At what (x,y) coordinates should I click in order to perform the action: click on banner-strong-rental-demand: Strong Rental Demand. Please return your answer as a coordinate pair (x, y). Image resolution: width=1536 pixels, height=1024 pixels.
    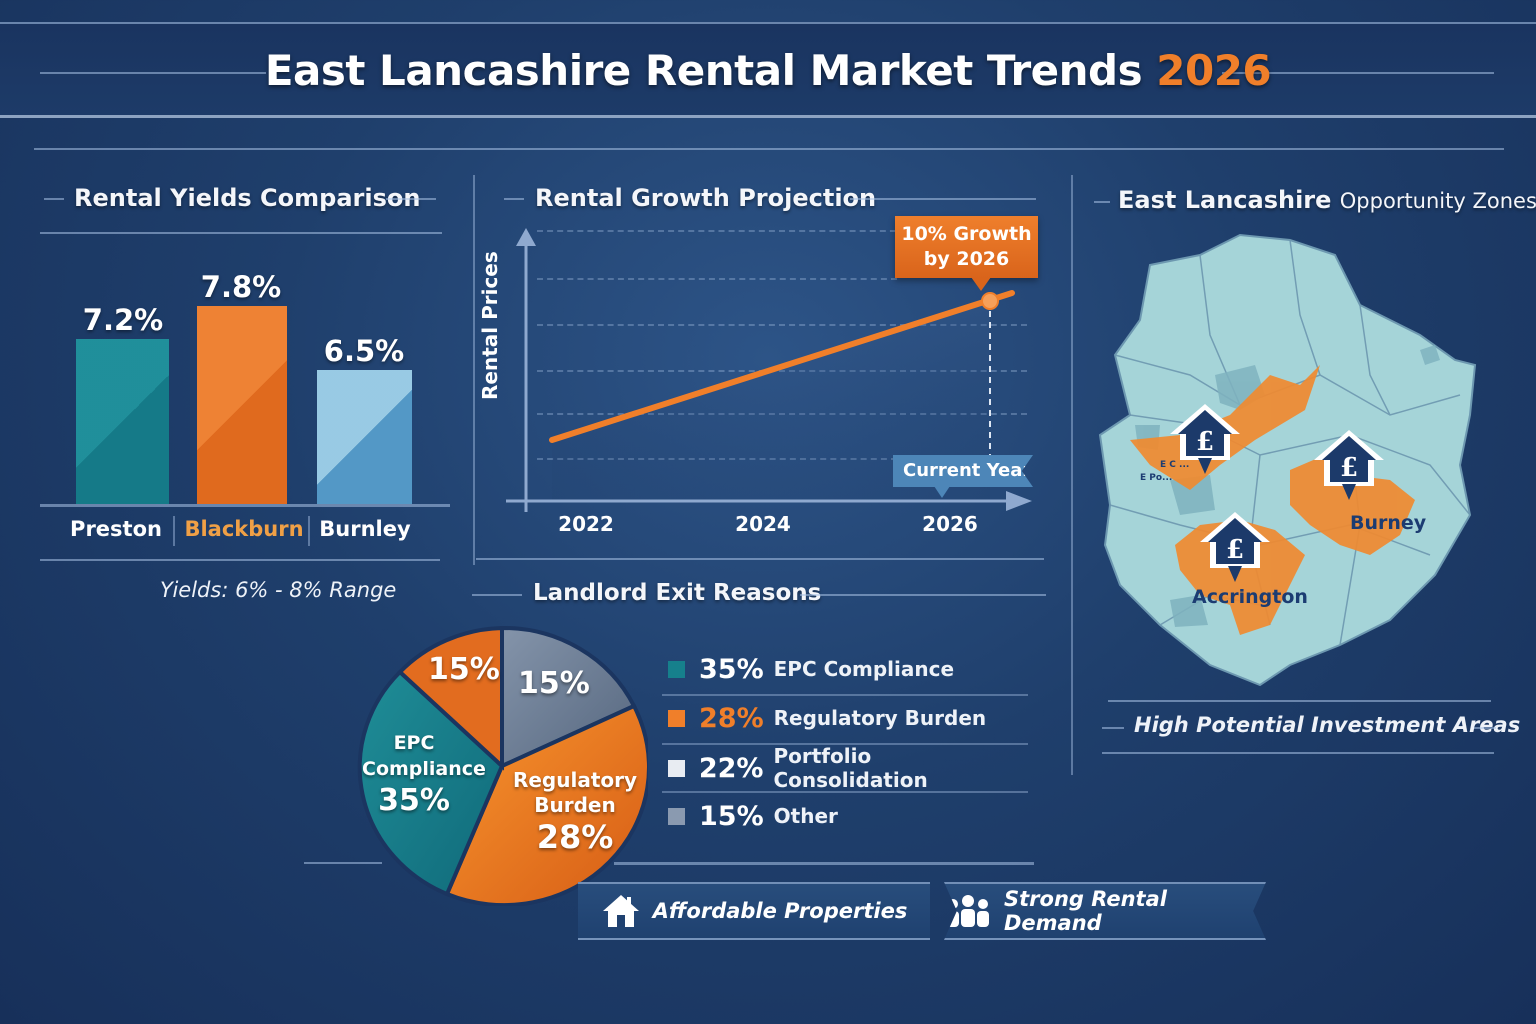
    Looking at the image, I should click on (1105, 911).